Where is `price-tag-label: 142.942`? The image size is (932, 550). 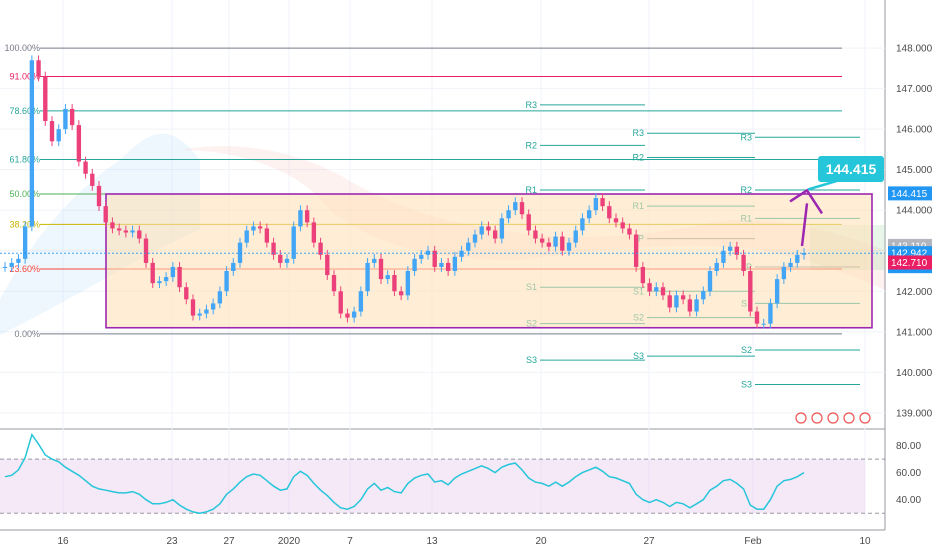
price-tag-label: 142.942 is located at coordinates (909, 254).